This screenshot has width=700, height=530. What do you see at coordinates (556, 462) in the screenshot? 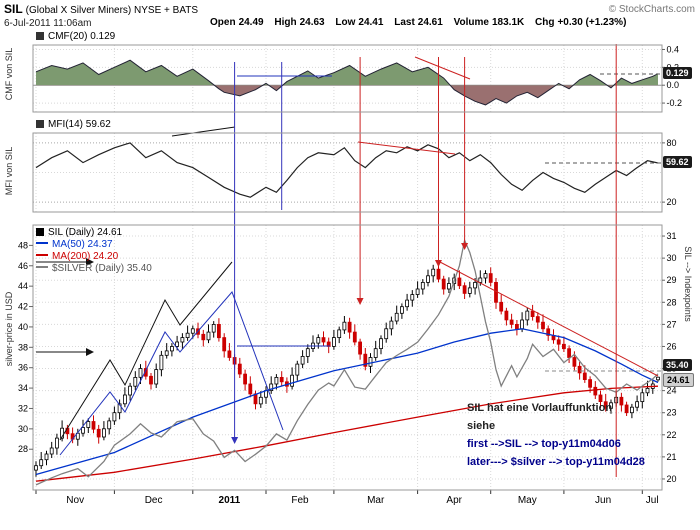
I see `note-line-4: later---> $silver --> top-y11m04d28` at bounding box center [556, 462].